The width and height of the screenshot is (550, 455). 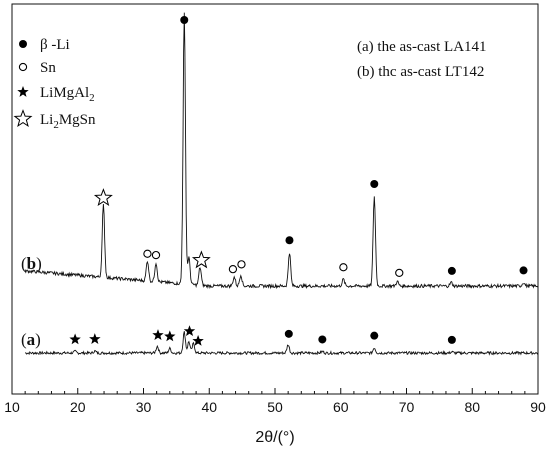 What do you see at coordinates (38, 339) in the screenshot?
I see `curve-label-a-close: )` at bounding box center [38, 339].